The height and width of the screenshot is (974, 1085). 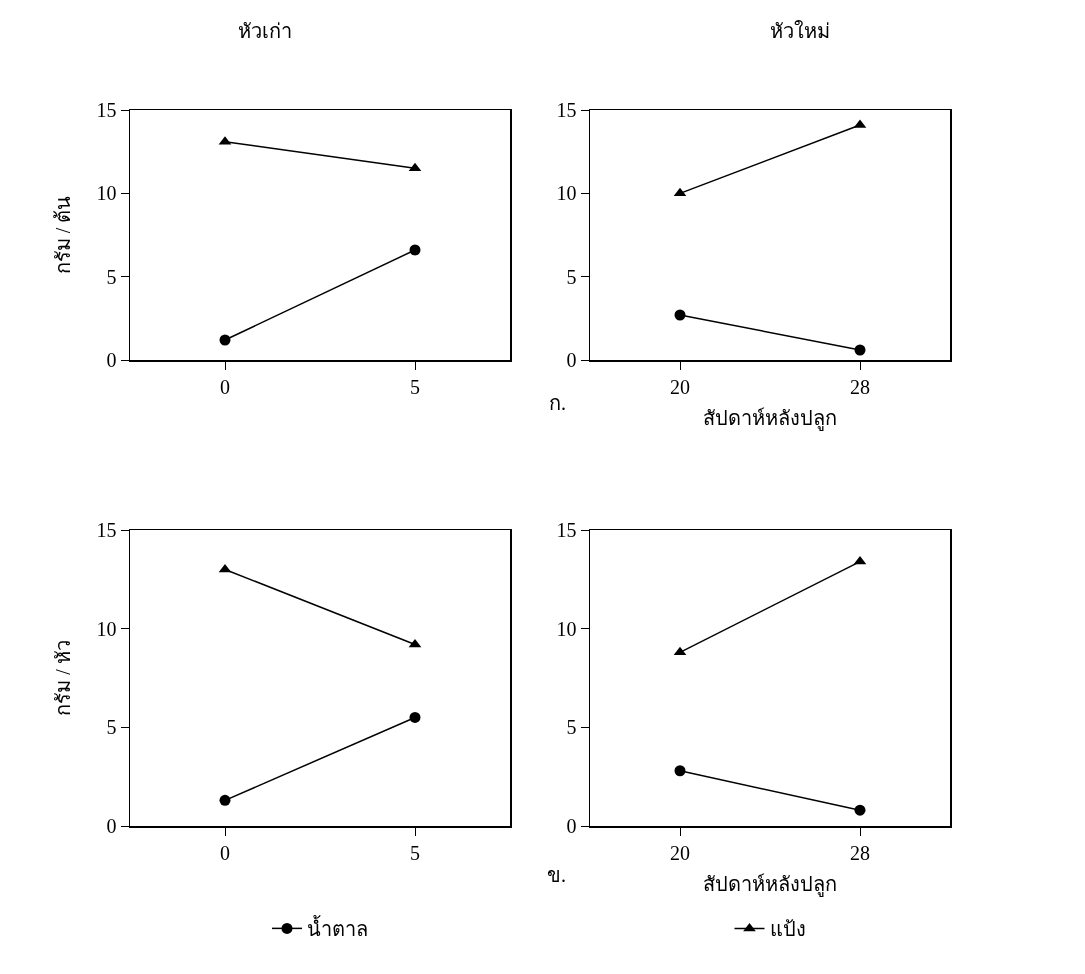 I want to click on legend-label: น้ำตาล, so click(x=337, y=928).